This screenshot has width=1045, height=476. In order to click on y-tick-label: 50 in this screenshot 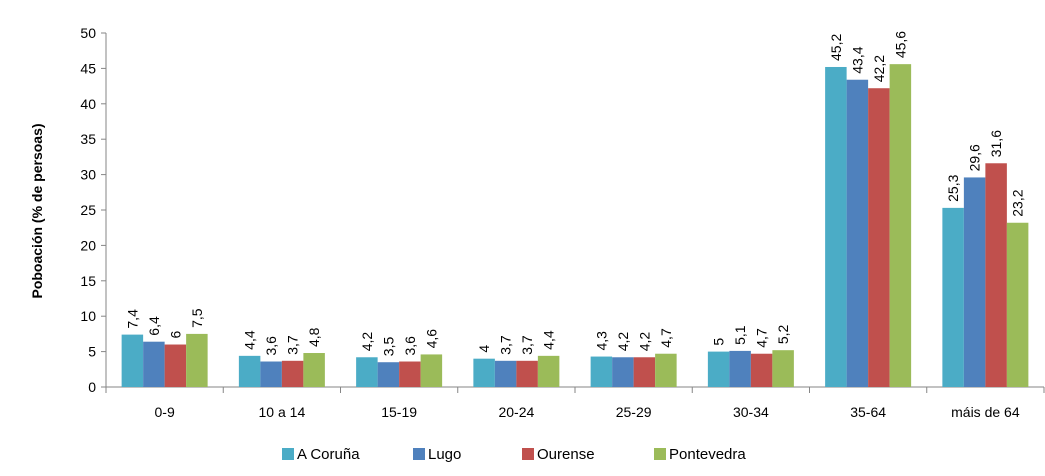, I will do `click(88, 33)`.